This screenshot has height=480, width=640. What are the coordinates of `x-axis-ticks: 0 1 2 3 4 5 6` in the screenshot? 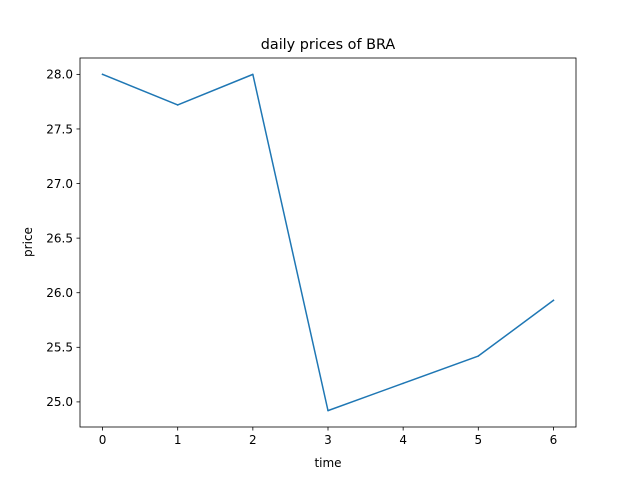 It's located at (328, 437).